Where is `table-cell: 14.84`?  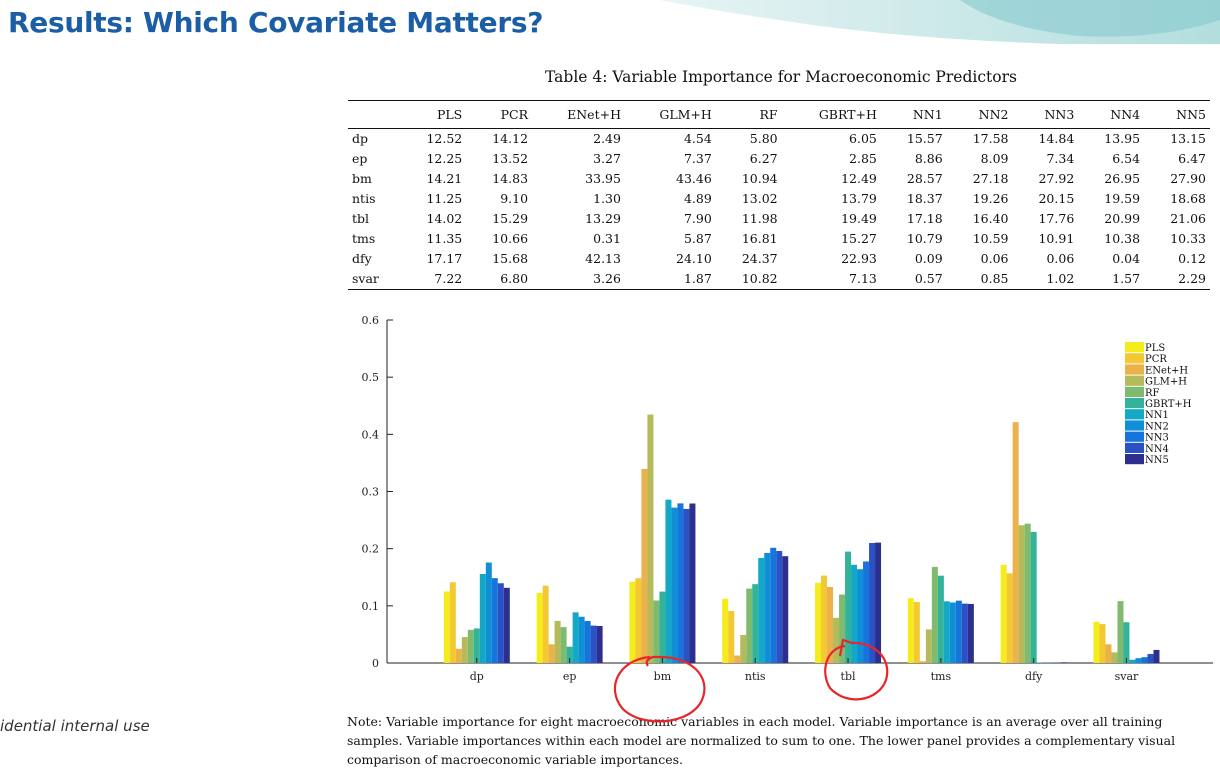 table-cell: 14.84 is located at coordinates (1056, 138).